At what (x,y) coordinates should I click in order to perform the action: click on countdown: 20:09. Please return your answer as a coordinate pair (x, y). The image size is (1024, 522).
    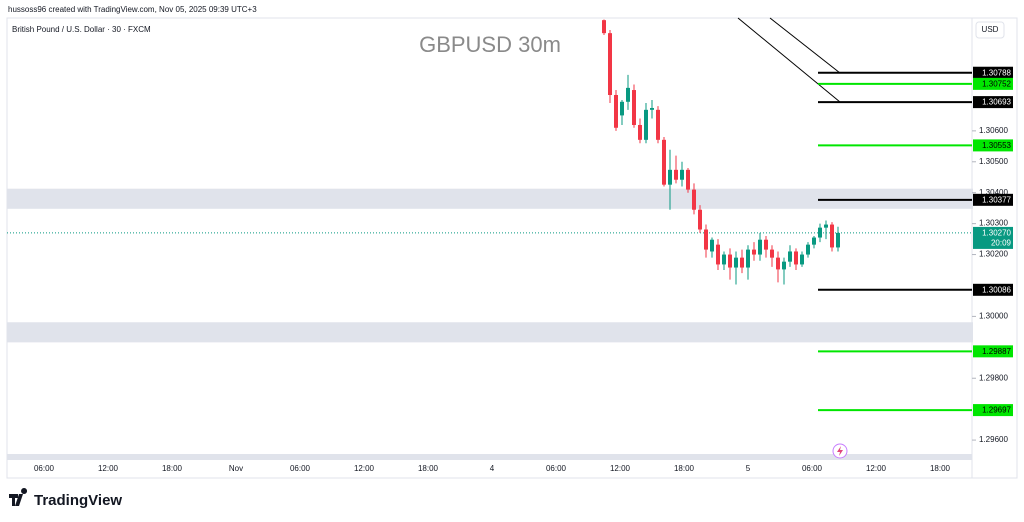
    Looking at the image, I should click on (1001, 243).